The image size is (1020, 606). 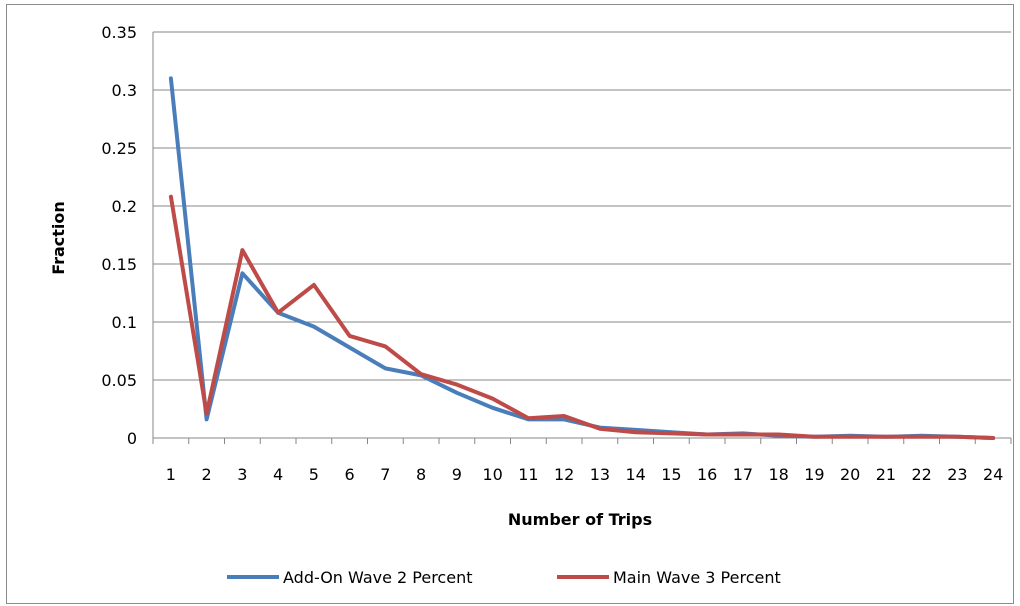 What do you see at coordinates (993, 474) in the screenshot?
I see `x-tick-label: 24` at bounding box center [993, 474].